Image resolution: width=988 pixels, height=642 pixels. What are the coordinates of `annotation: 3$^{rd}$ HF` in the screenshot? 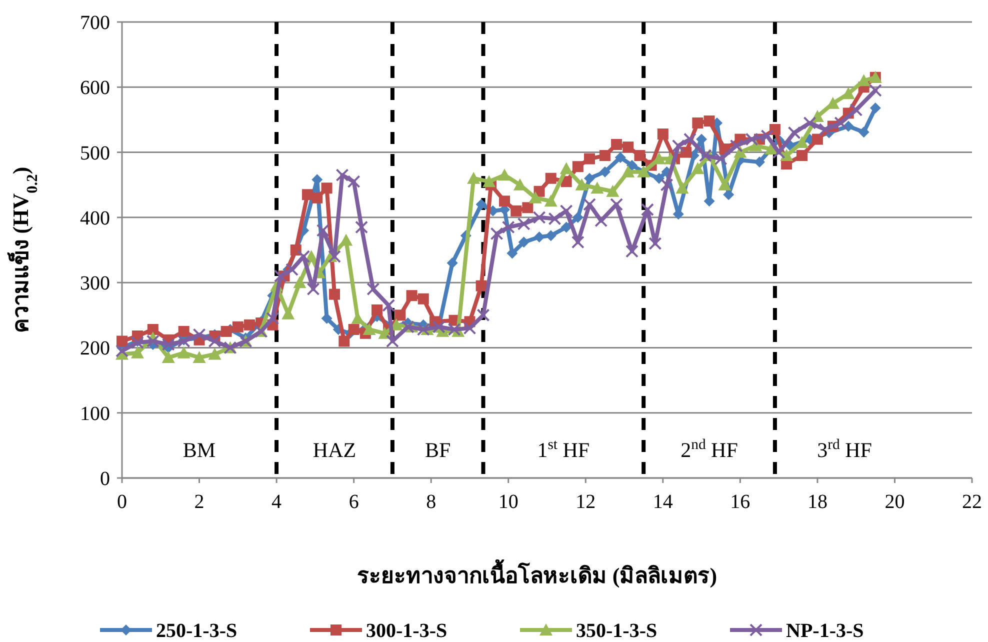 It's located at (844, 449).